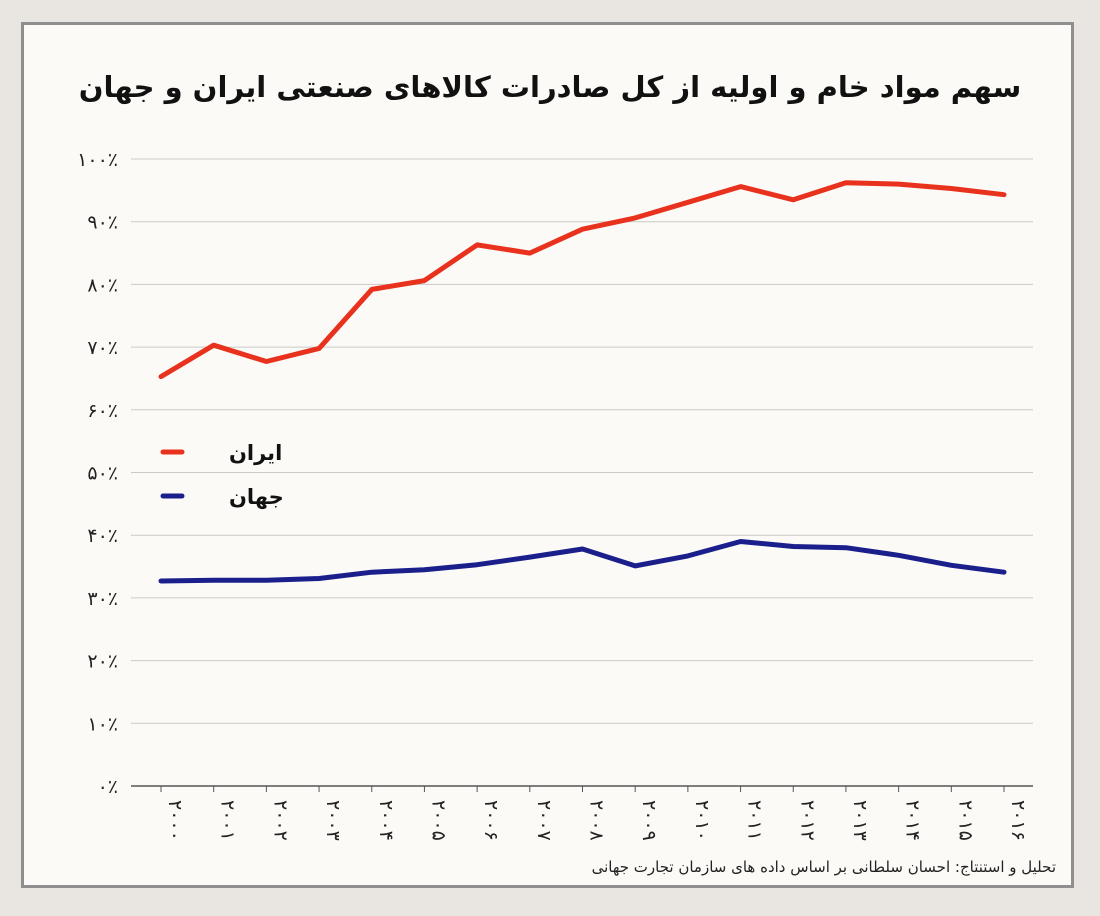  I want to click on x-tick-label: ۲۰۱۱, so click(755, 820).